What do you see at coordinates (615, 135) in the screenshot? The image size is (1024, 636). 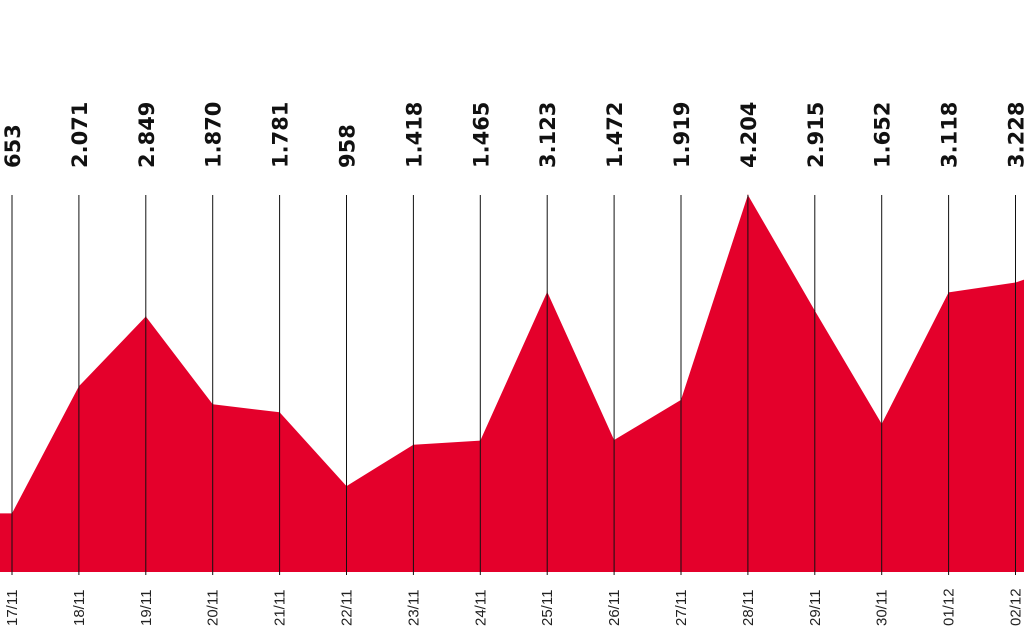 I see `value-label-26-11: 1.472` at bounding box center [615, 135].